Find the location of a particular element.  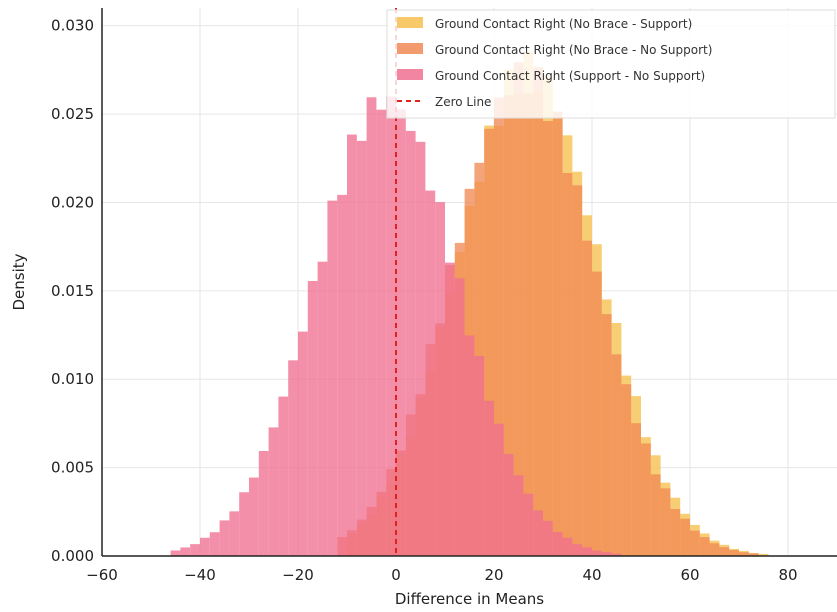

legend-box is located at coordinates (611, 64).